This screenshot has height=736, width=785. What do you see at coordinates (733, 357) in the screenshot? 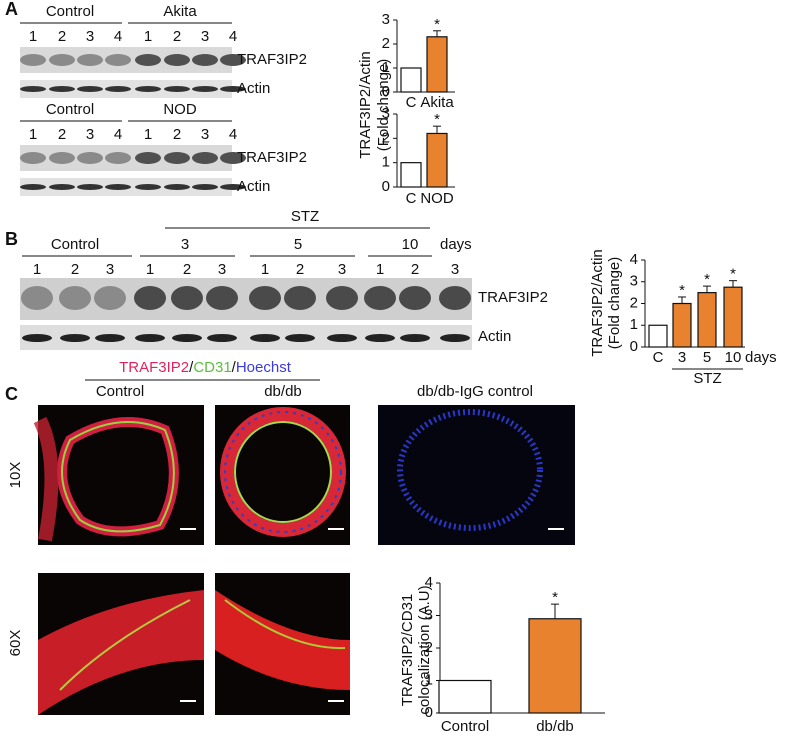
I see `x-tick-label: 10` at bounding box center [733, 357].